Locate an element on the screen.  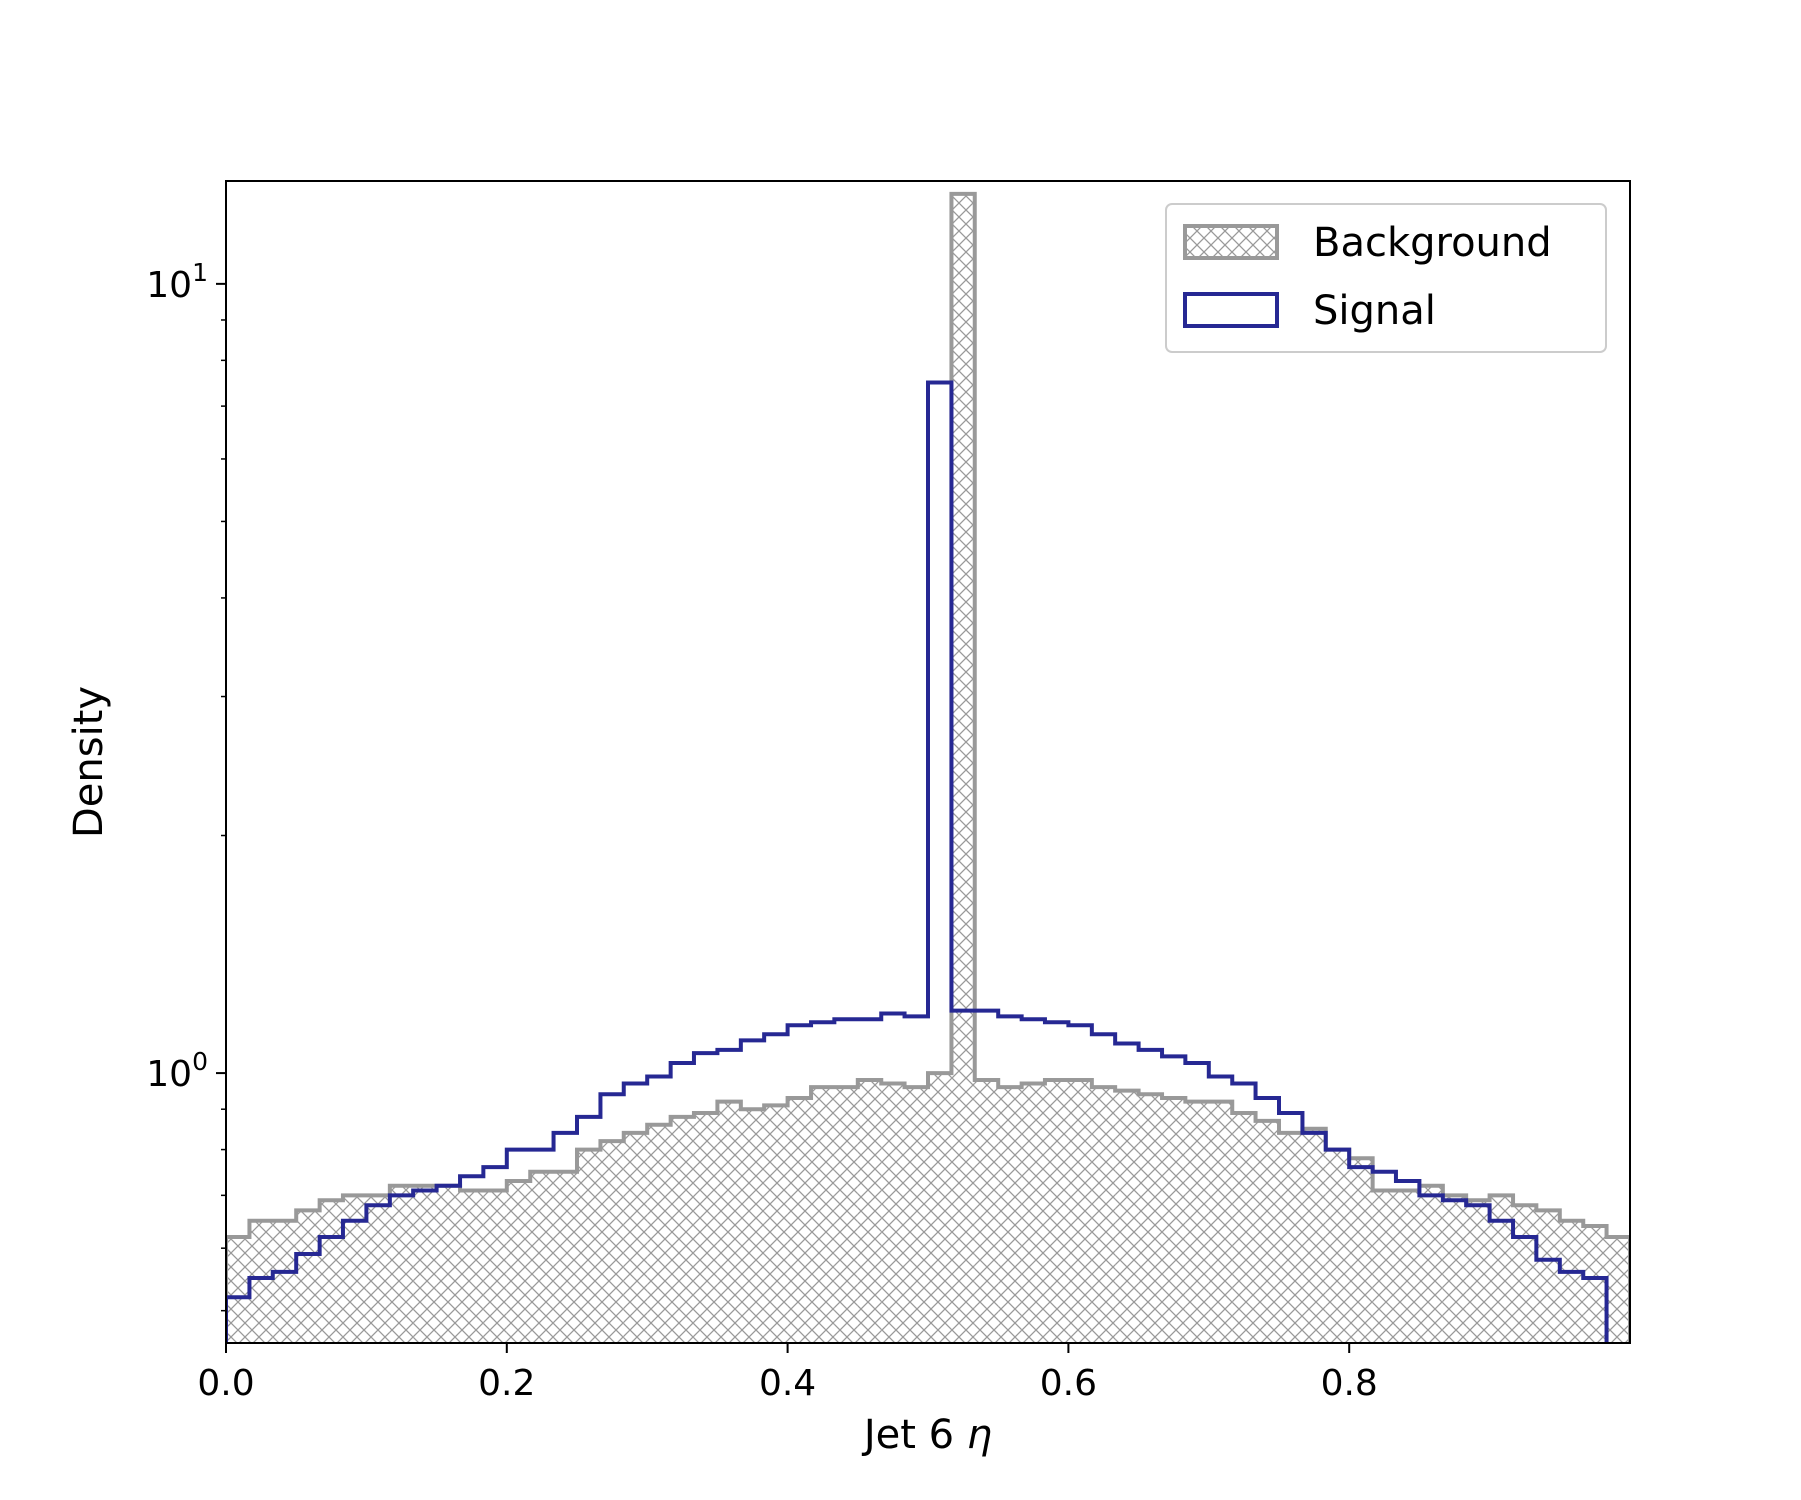
x-tick-label: 0.4 is located at coordinates (787, 1383).